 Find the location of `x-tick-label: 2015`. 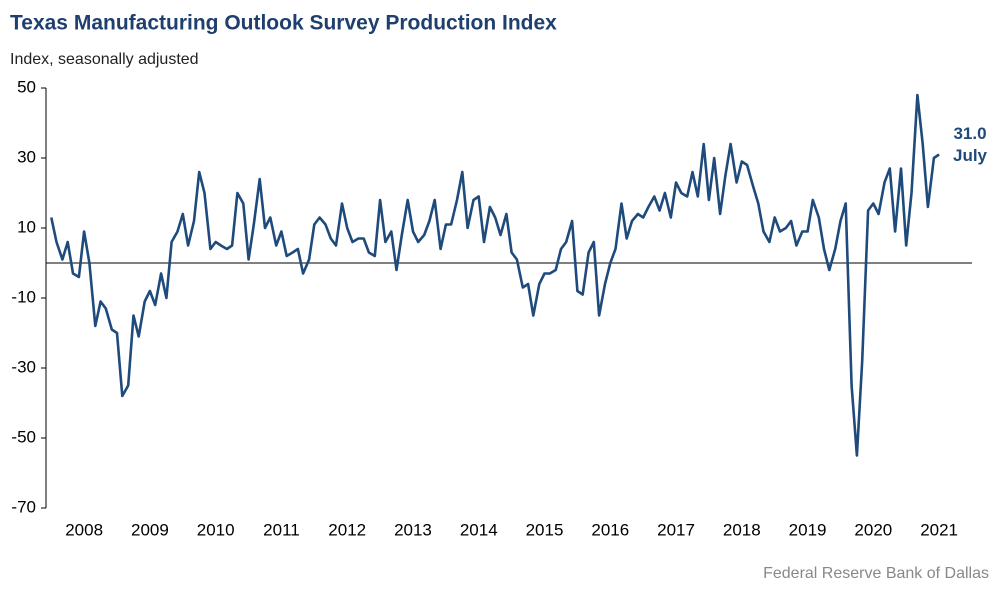

x-tick-label: 2015 is located at coordinates (545, 529).